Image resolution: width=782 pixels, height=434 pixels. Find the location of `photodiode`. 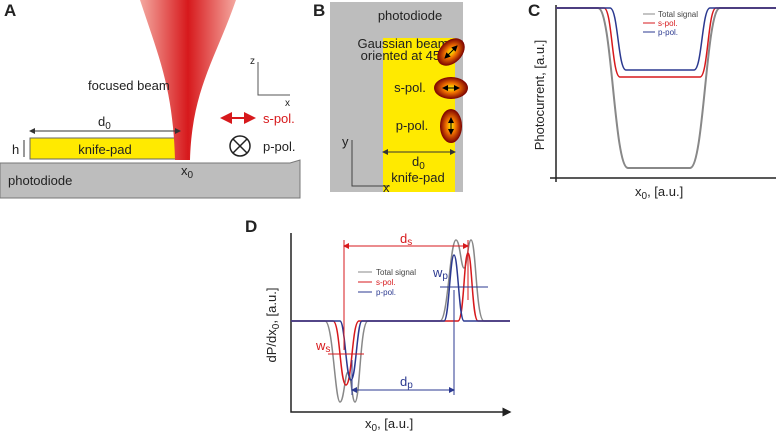

photodiode is located at coordinates (150, 179).